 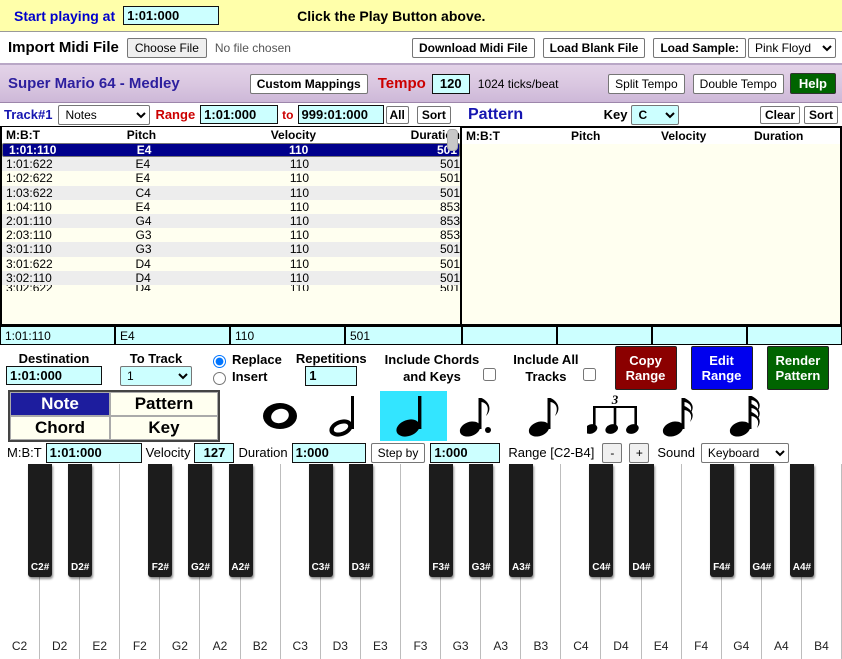 I want to click on help-button: Help, so click(x=812, y=83).